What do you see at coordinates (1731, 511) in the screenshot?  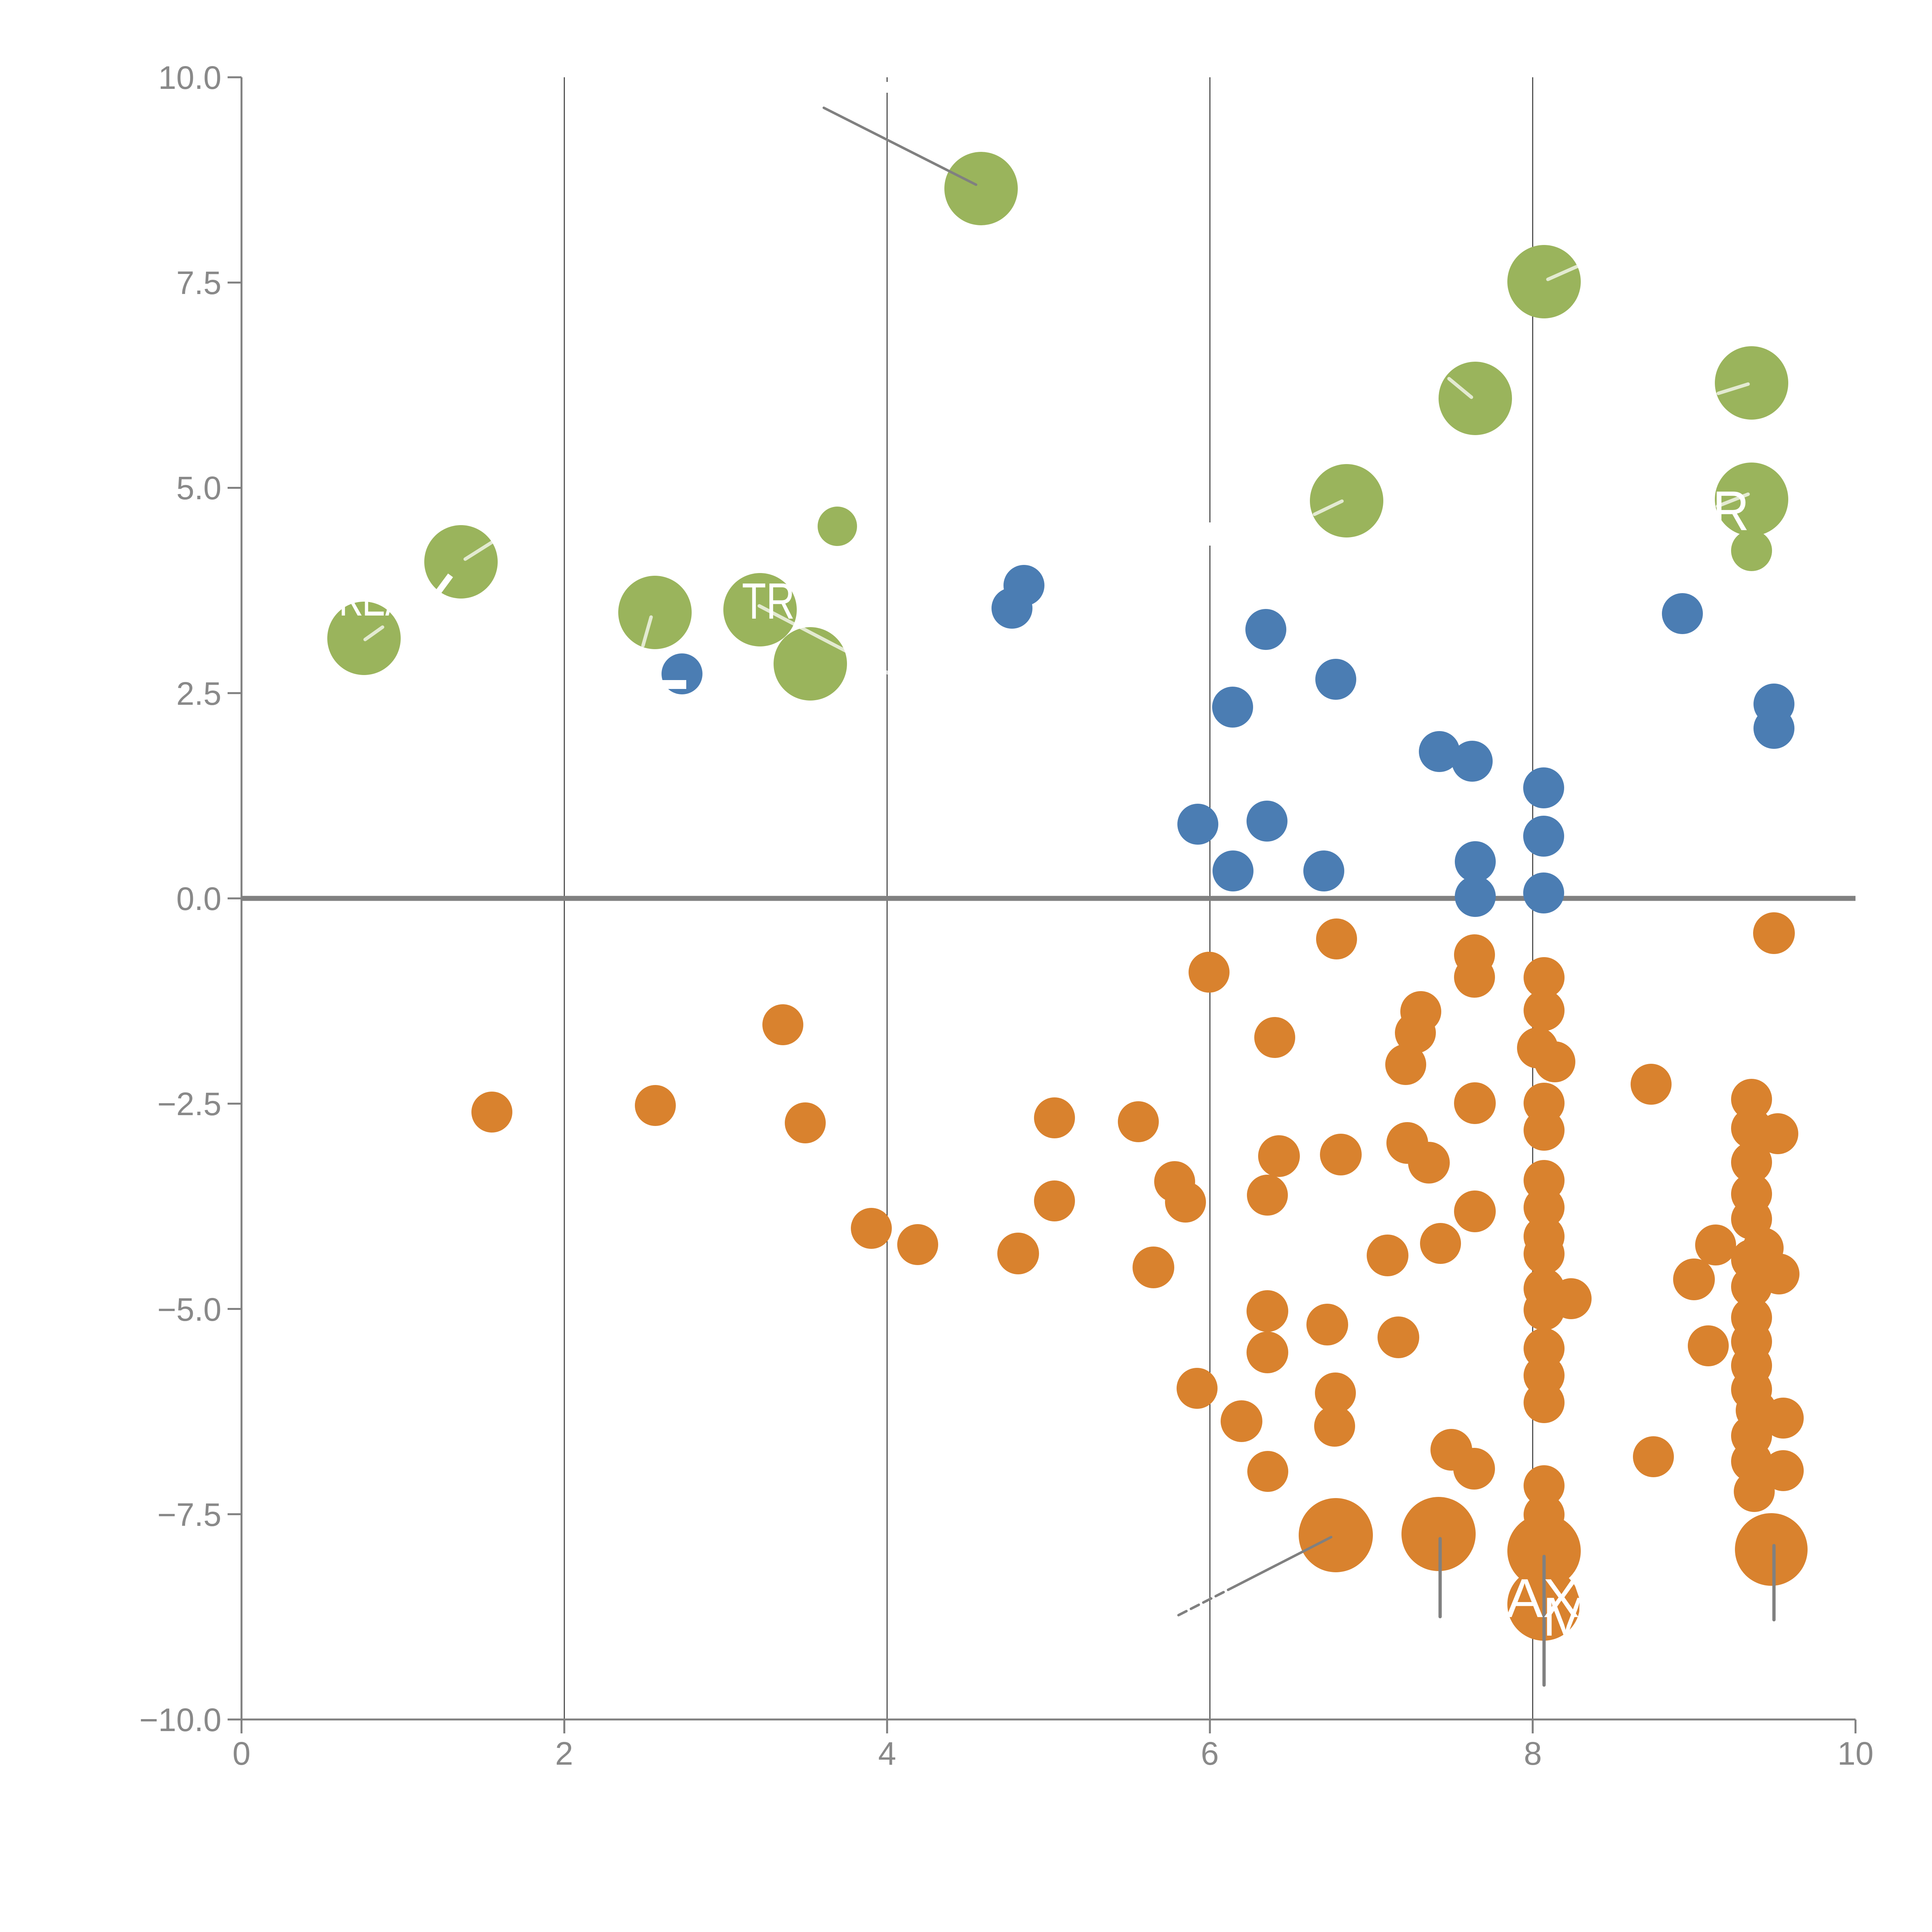 I see `svg-text: R` at bounding box center [1731, 511].